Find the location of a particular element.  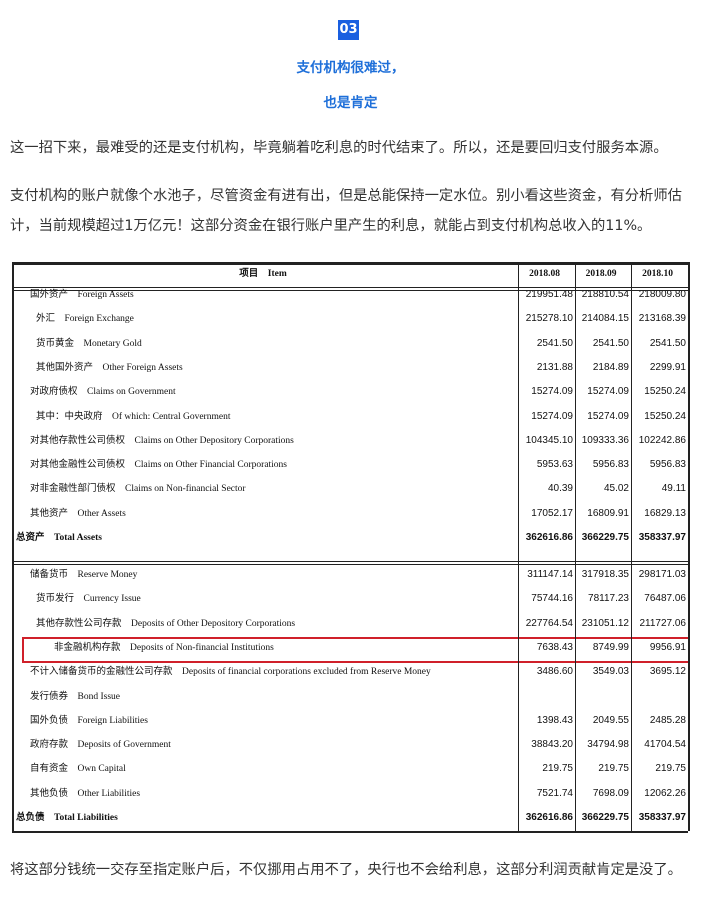

row-label: 其他资产 Other Assets is located at coordinates (78, 513).